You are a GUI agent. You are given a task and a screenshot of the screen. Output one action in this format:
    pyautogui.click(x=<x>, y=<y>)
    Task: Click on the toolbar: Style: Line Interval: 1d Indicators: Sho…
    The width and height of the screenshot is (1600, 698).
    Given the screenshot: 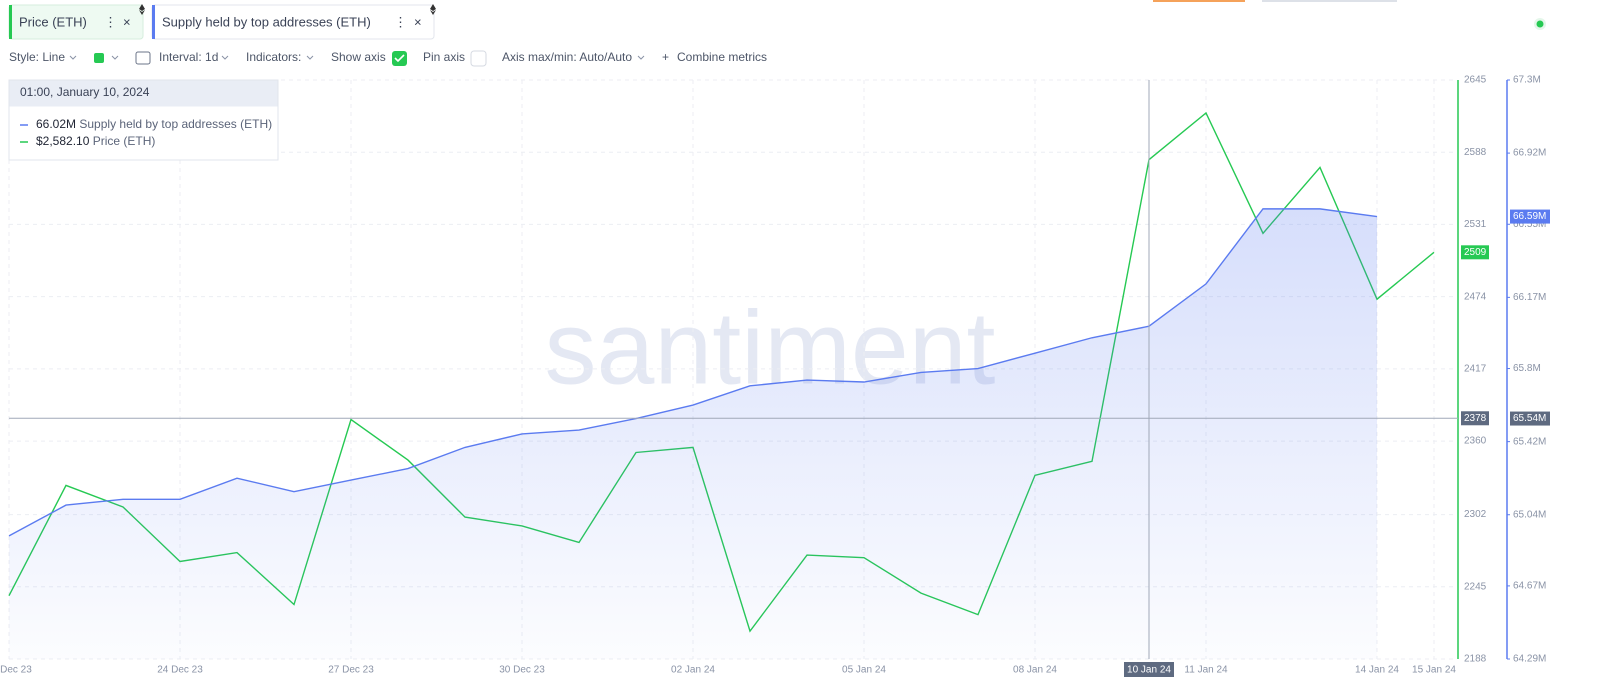 What is the action you would take?
    pyautogui.click(x=388, y=58)
    